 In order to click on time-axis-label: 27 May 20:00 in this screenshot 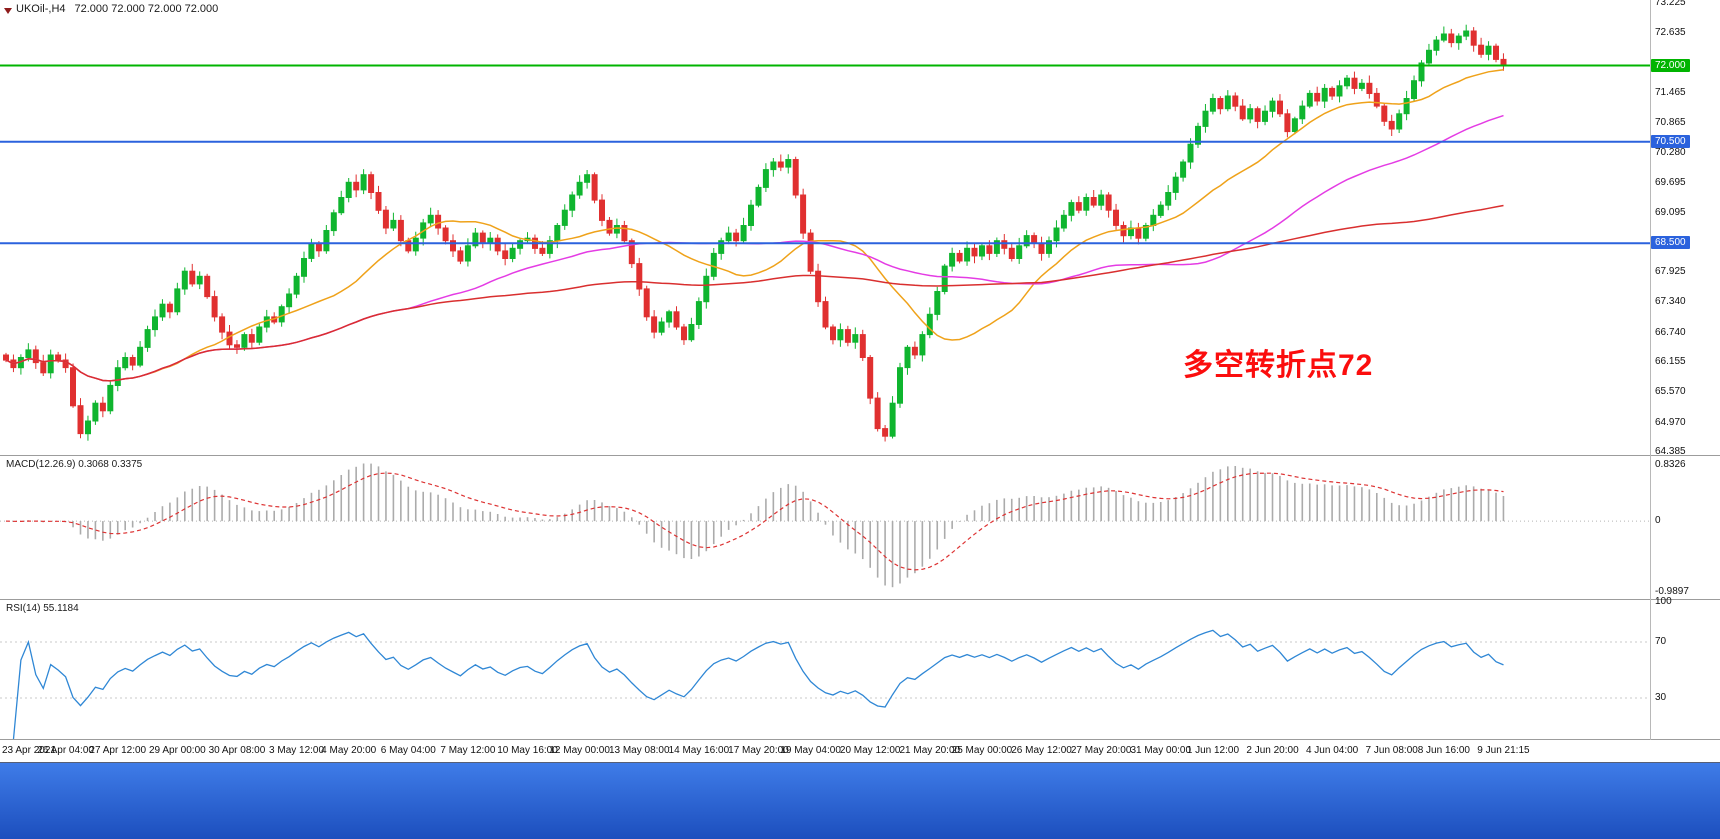, I will do `click(1101, 750)`.